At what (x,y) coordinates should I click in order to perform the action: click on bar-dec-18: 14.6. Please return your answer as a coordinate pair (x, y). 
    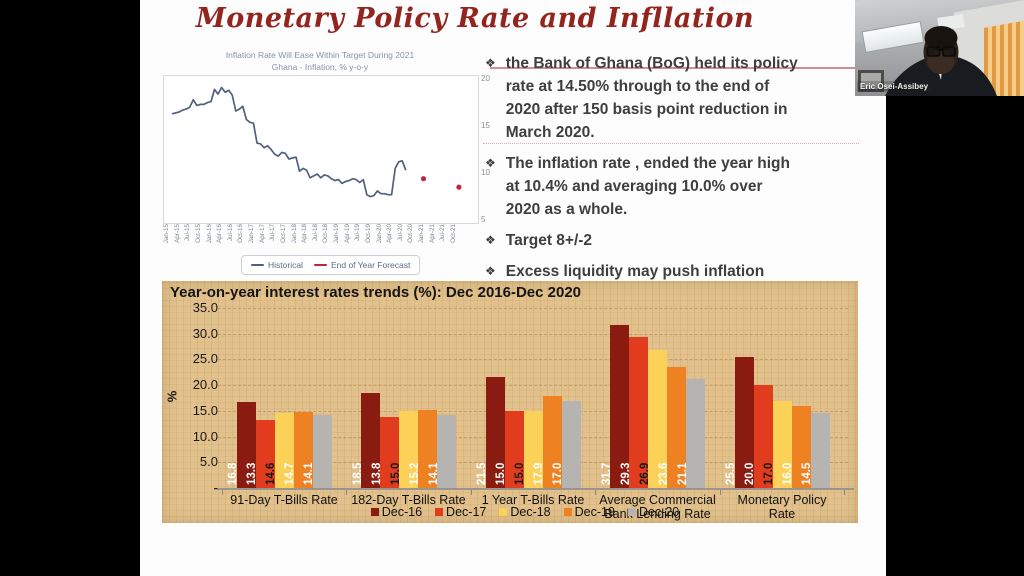
    Looking at the image, I should click on (279, 450).